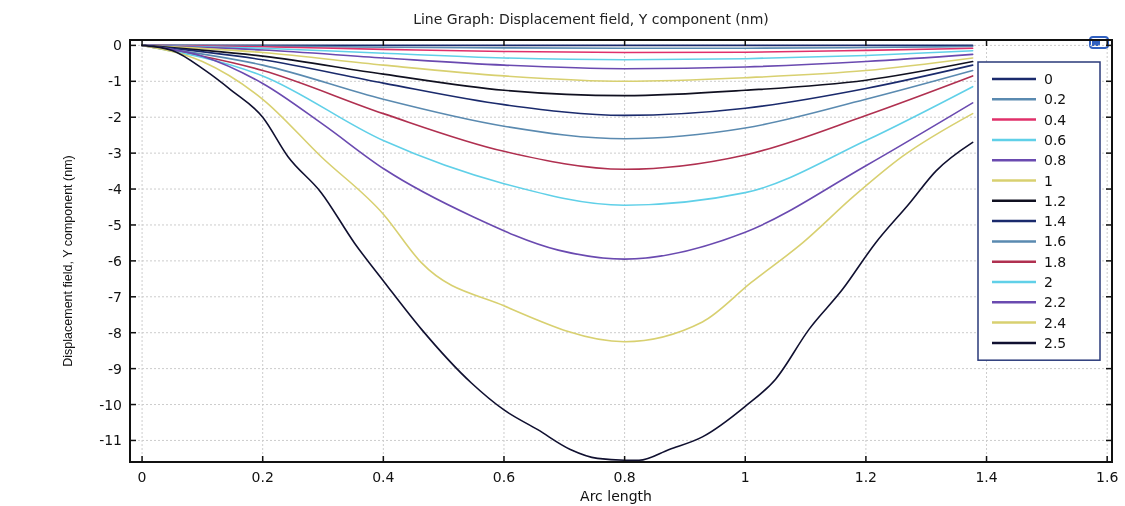 The width and height of the screenshot is (1125, 506). I want to click on x-tick-label: 1, so click(745, 477).